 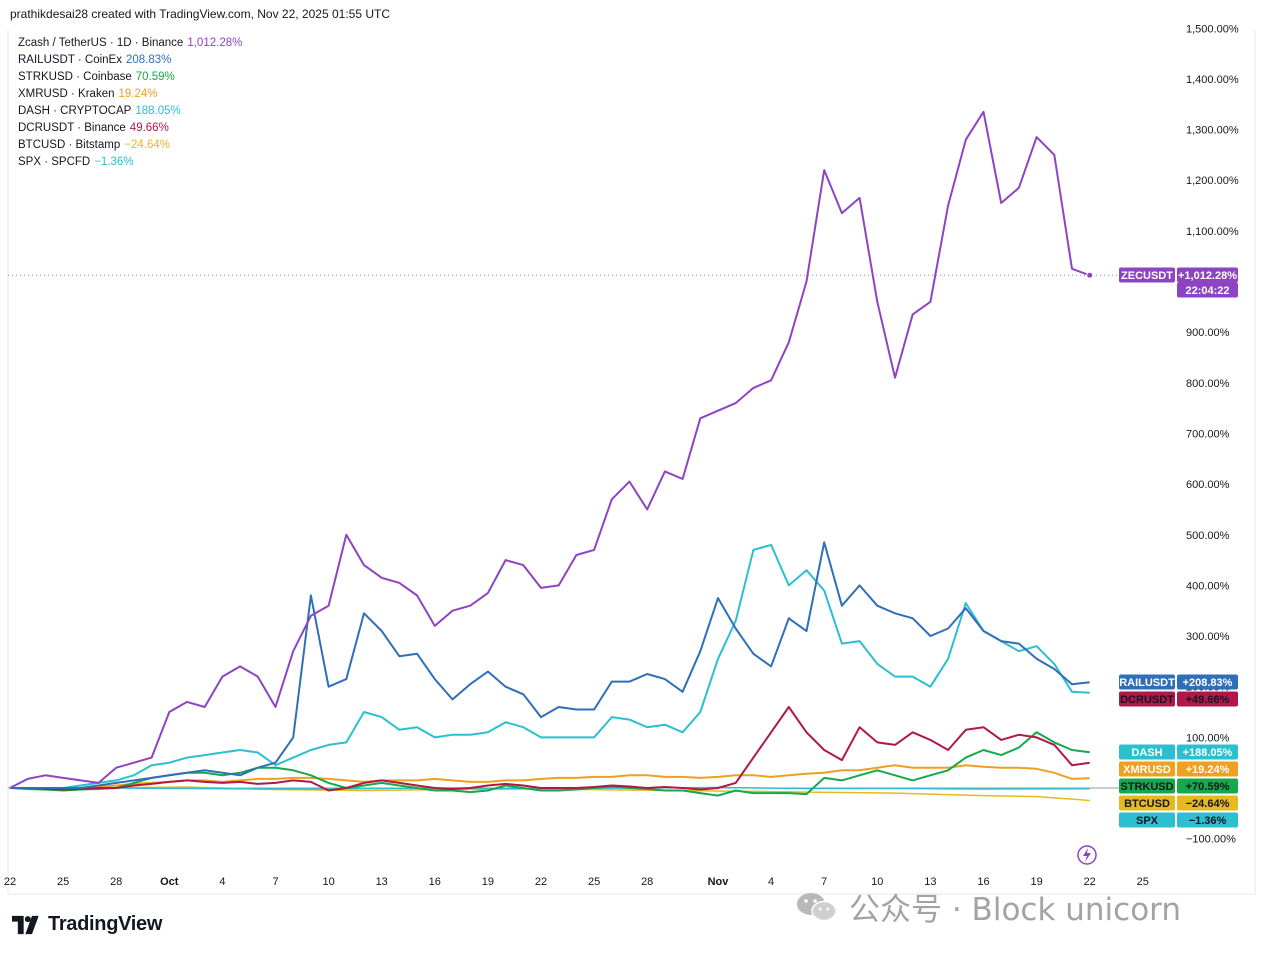 What do you see at coordinates (25, 924) in the screenshot?
I see `tradingview-logo-icon` at bounding box center [25, 924].